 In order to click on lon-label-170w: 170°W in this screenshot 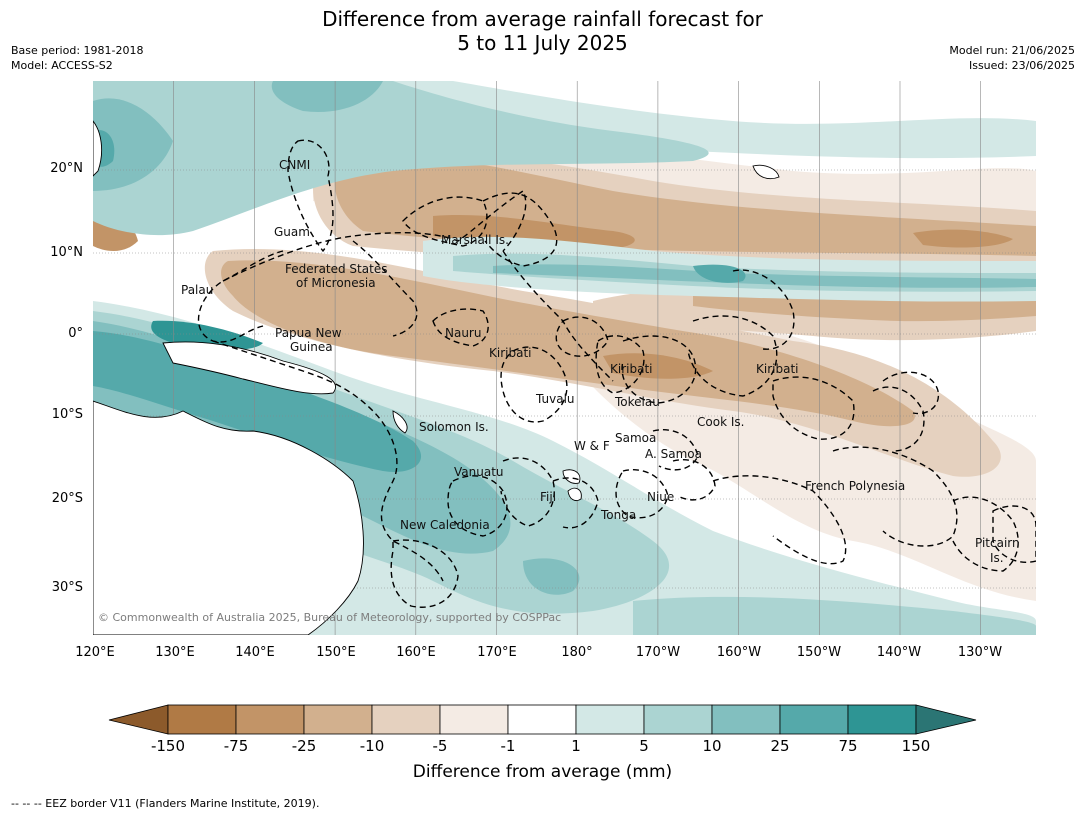, I will do `click(658, 652)`.